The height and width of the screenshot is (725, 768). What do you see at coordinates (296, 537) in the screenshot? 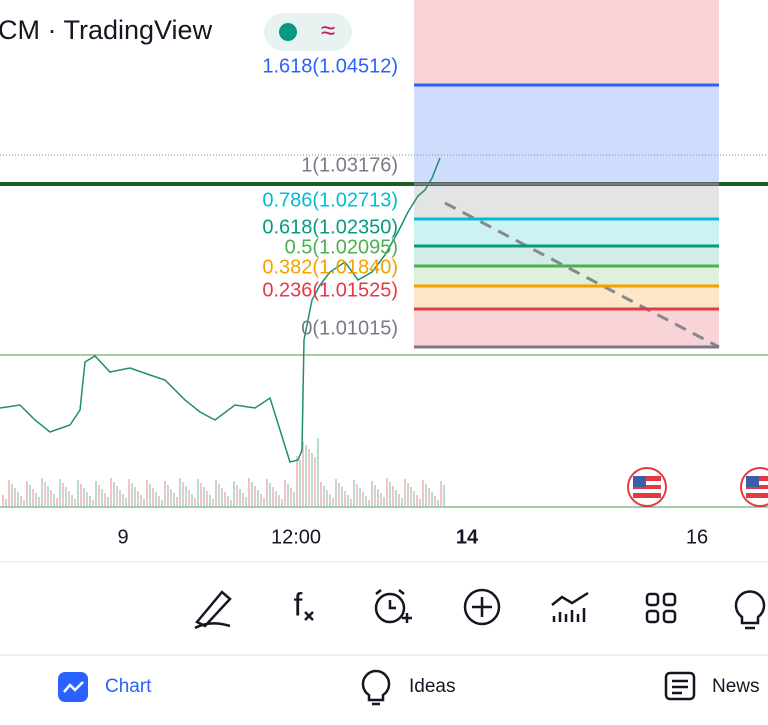
I see `x-axis-label: 12:00` at bounding box center [296, 537].